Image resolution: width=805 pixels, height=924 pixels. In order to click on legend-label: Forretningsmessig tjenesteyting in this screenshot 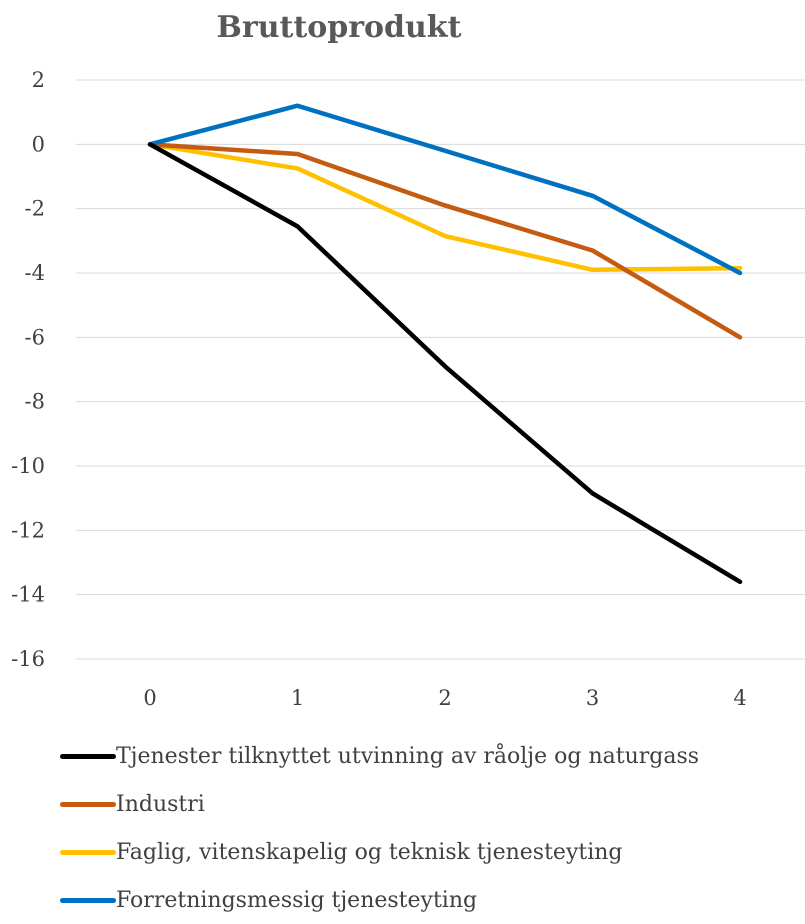, I will do `click(297, 900)`.